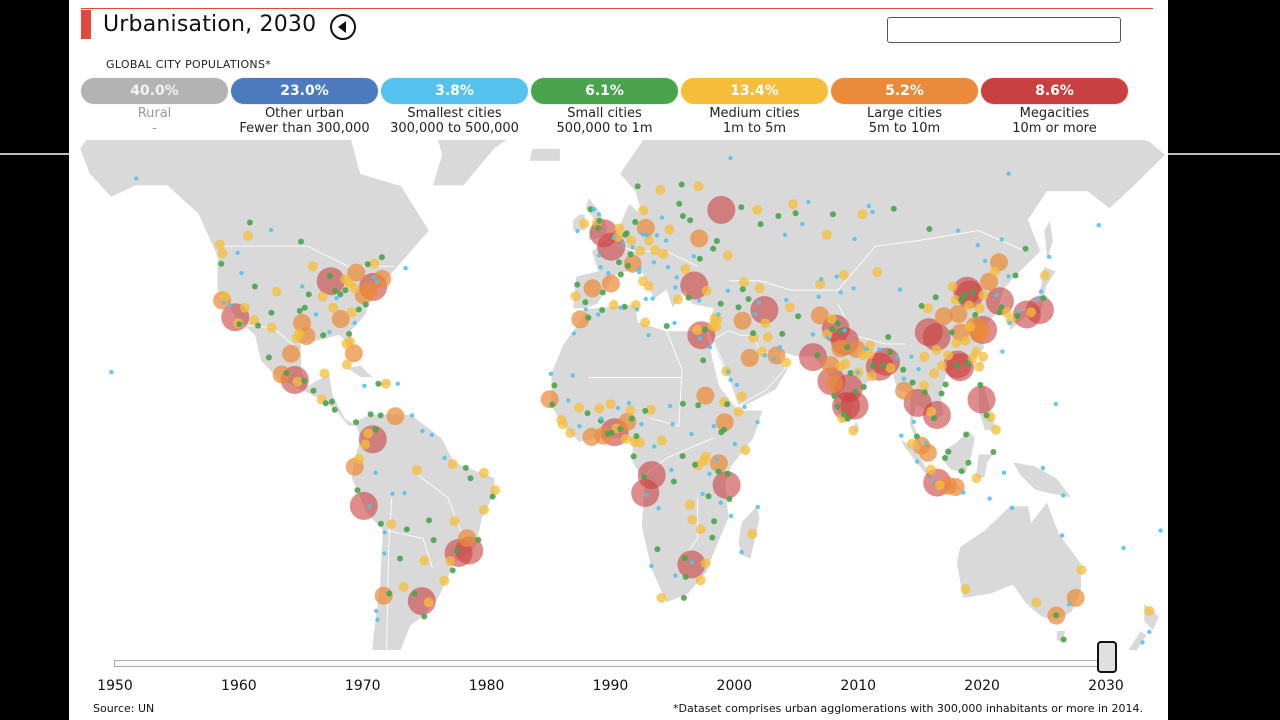 This screenshot has width=1280, height=720. What do you see at coordinates (343, 27) in the screenshot?
I see `play-back-button` at bounding box center [343, 27].